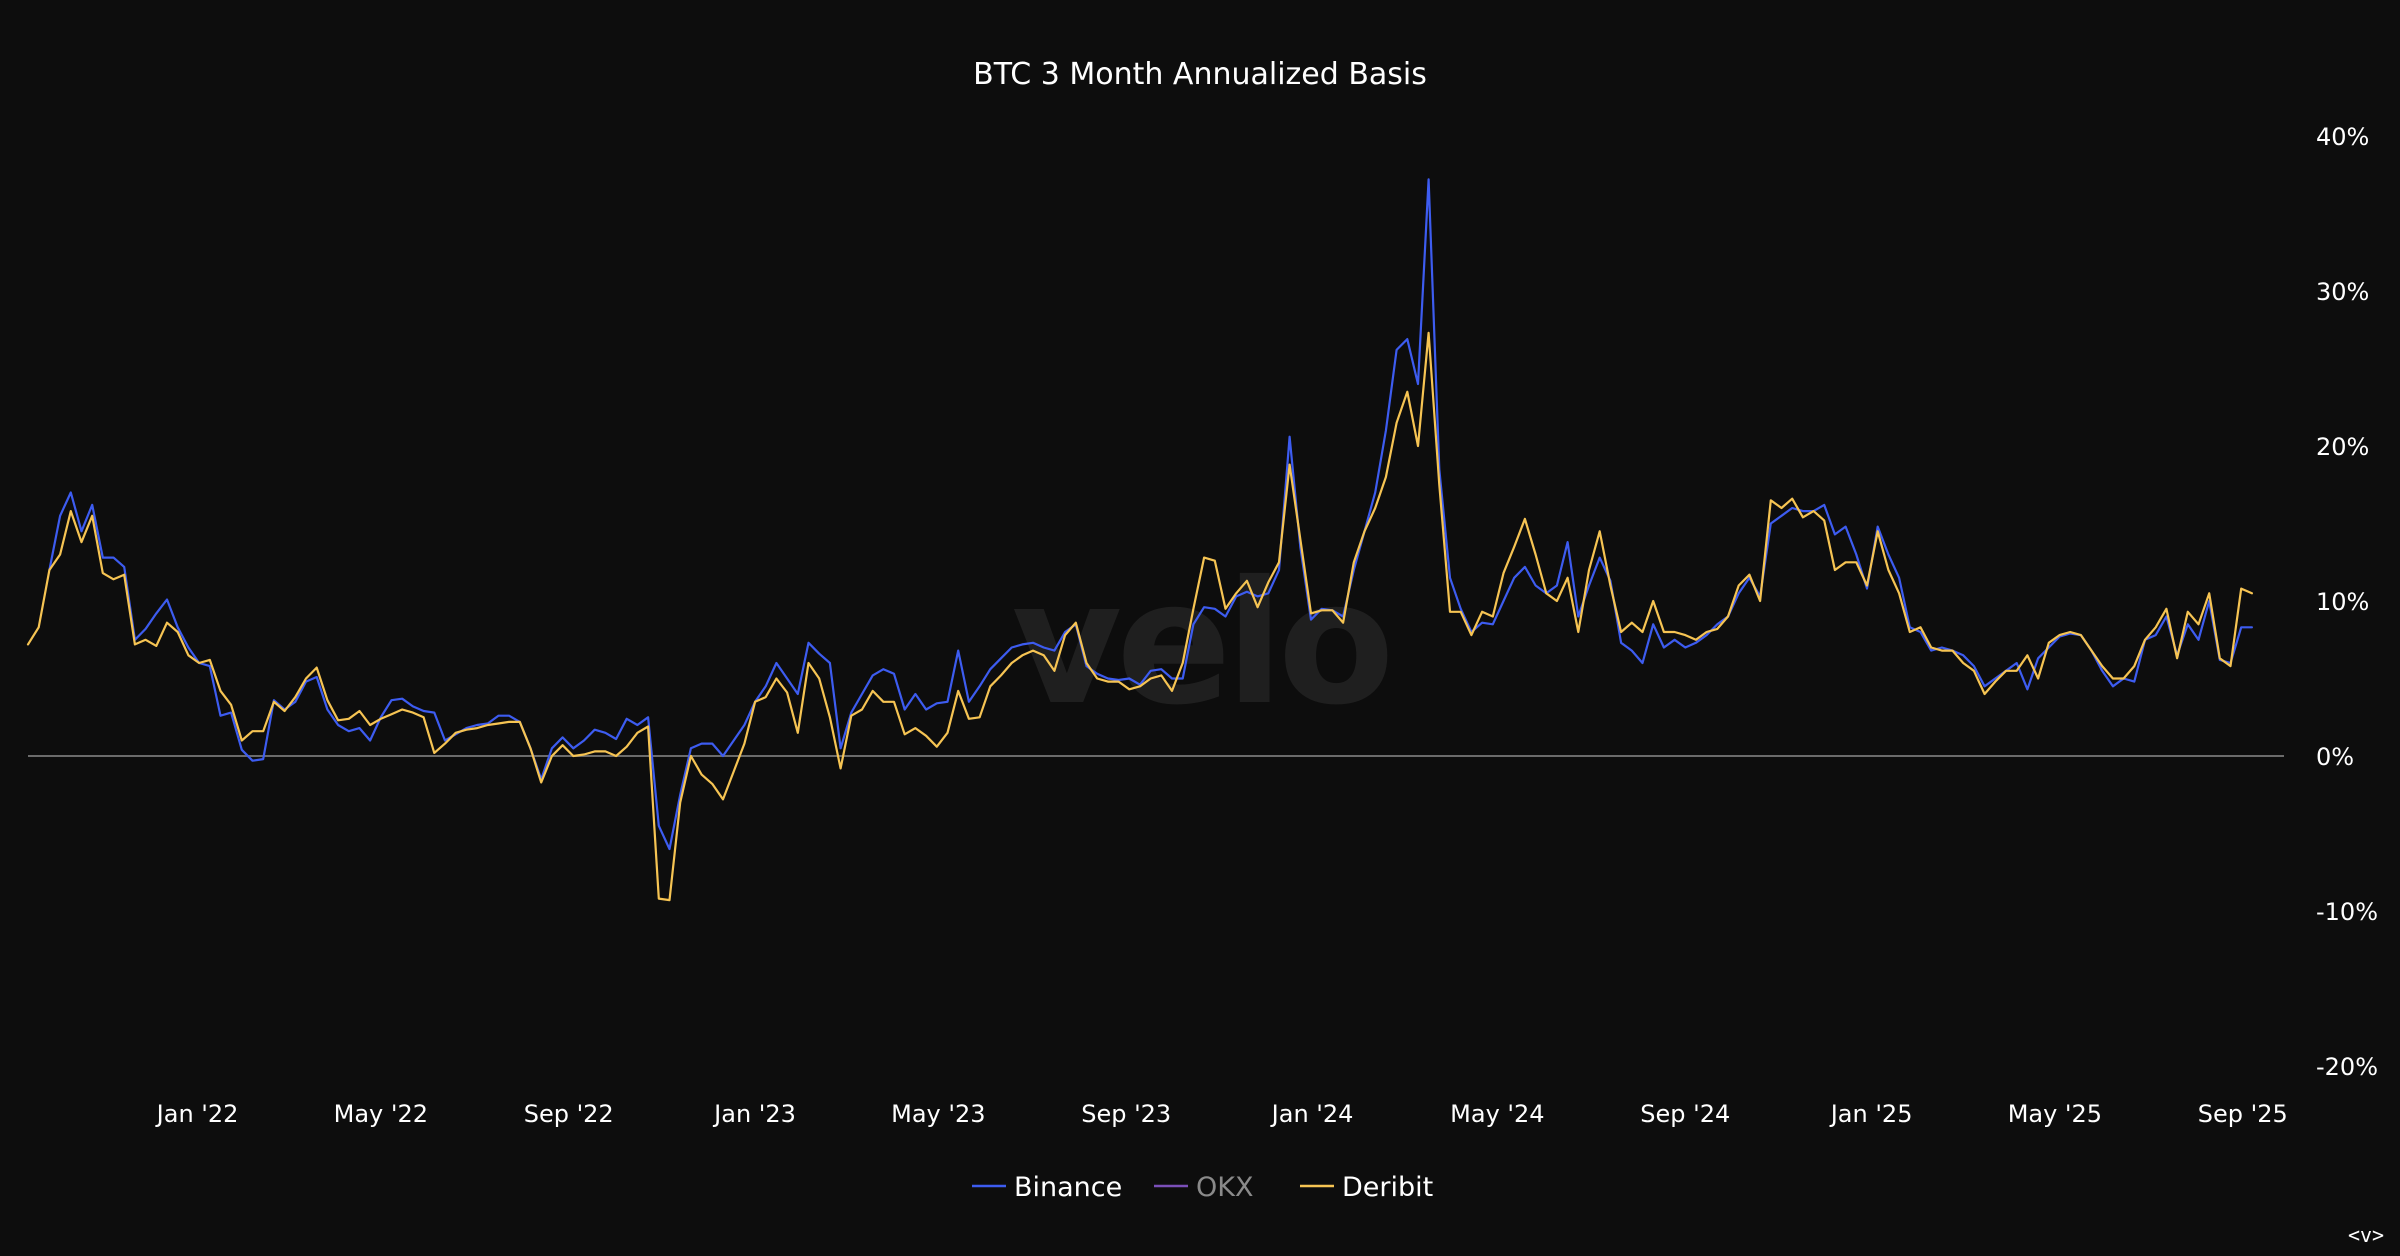 The width and height of the screenshot is (2400, 1256). I want to click on legend-item-okx: OKX, so click(1203, 1187).